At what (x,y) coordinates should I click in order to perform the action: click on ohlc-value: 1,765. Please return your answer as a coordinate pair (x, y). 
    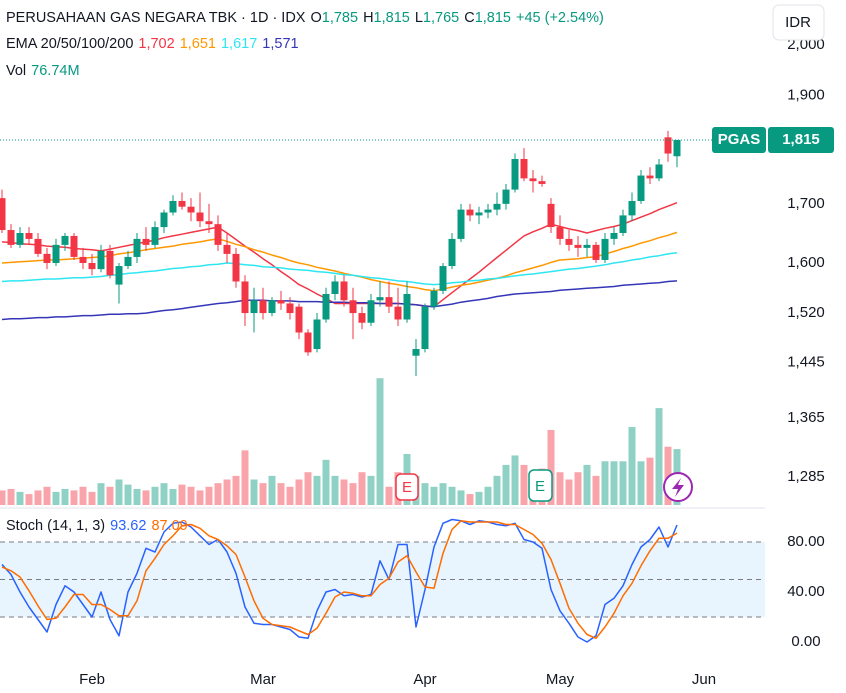
    Looking at the image, I should click on (441, 18).